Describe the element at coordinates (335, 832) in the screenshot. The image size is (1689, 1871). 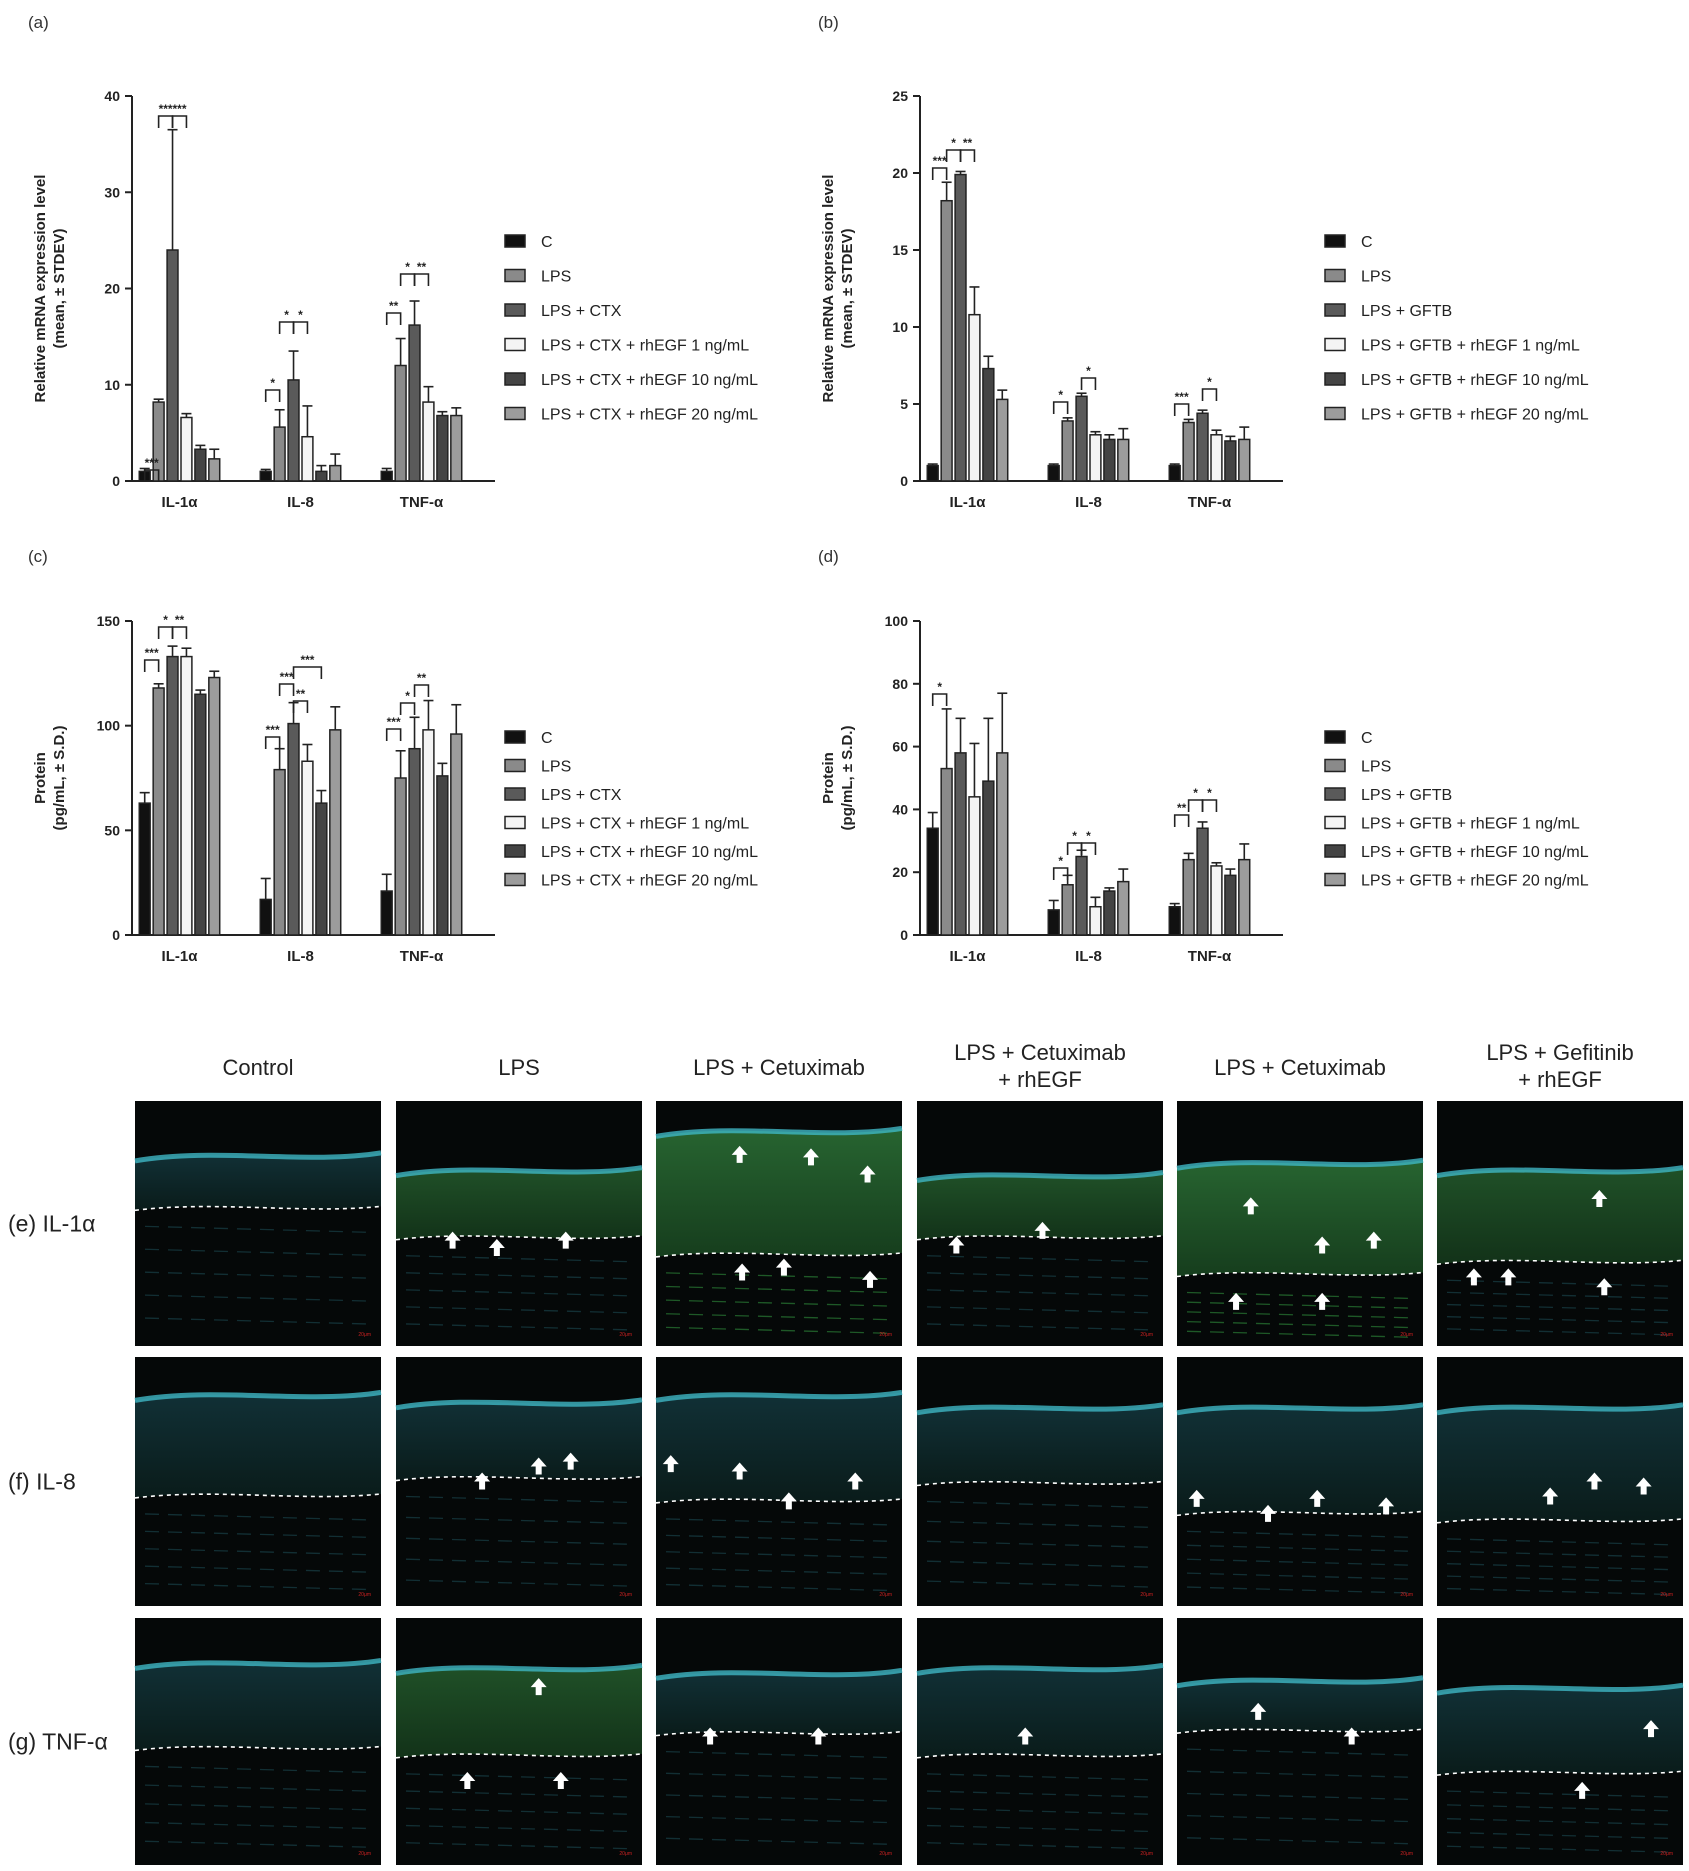
I see `bar-lps-ctx-rhegf-20-ng-ml` at that location.